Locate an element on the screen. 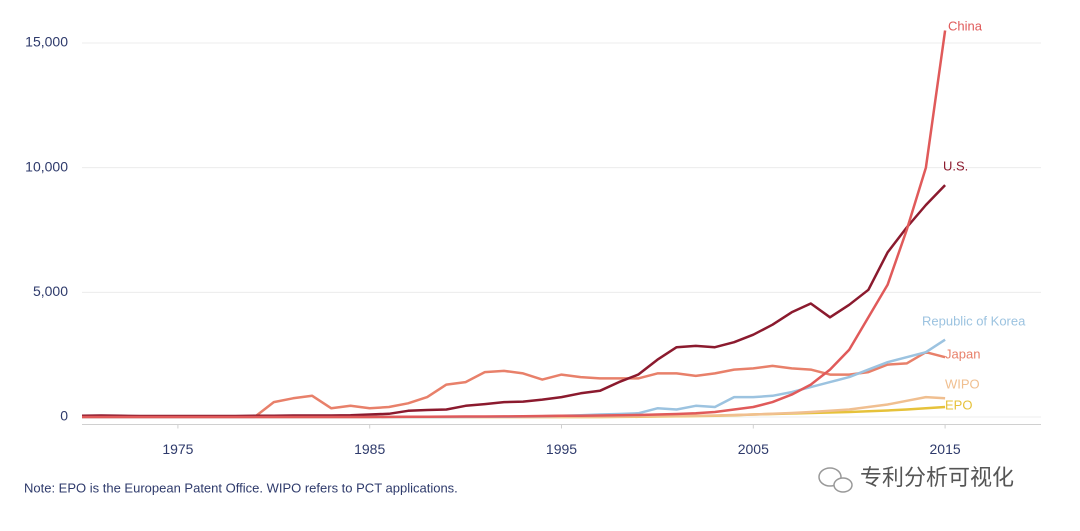  x-tick-label: 2015 is located at coordinates (945, 449).